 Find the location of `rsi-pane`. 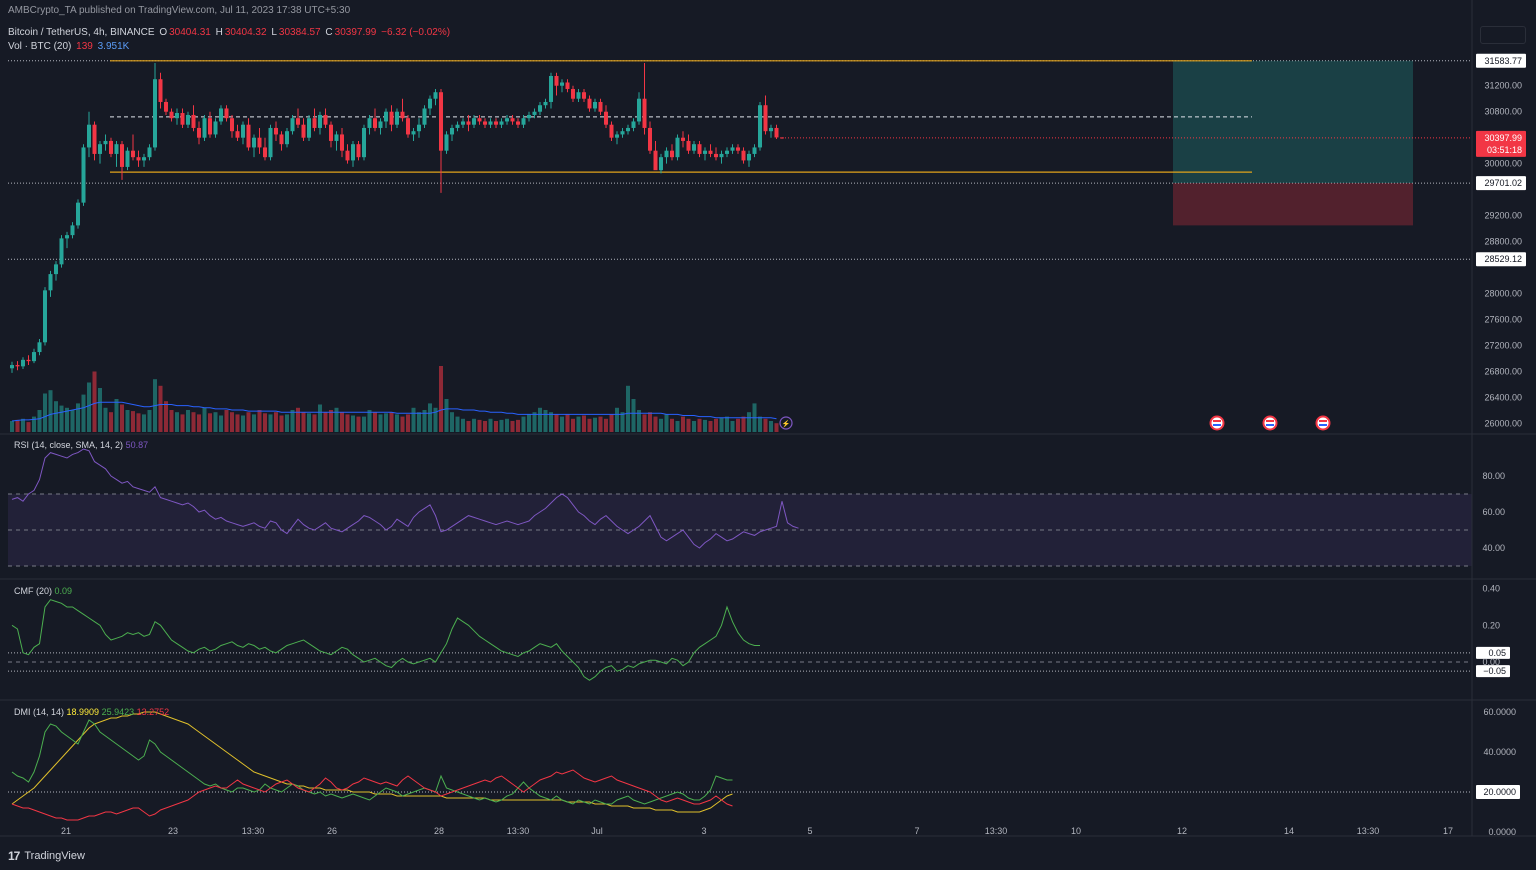

rsi-pane is located at coordinates (740, 507).